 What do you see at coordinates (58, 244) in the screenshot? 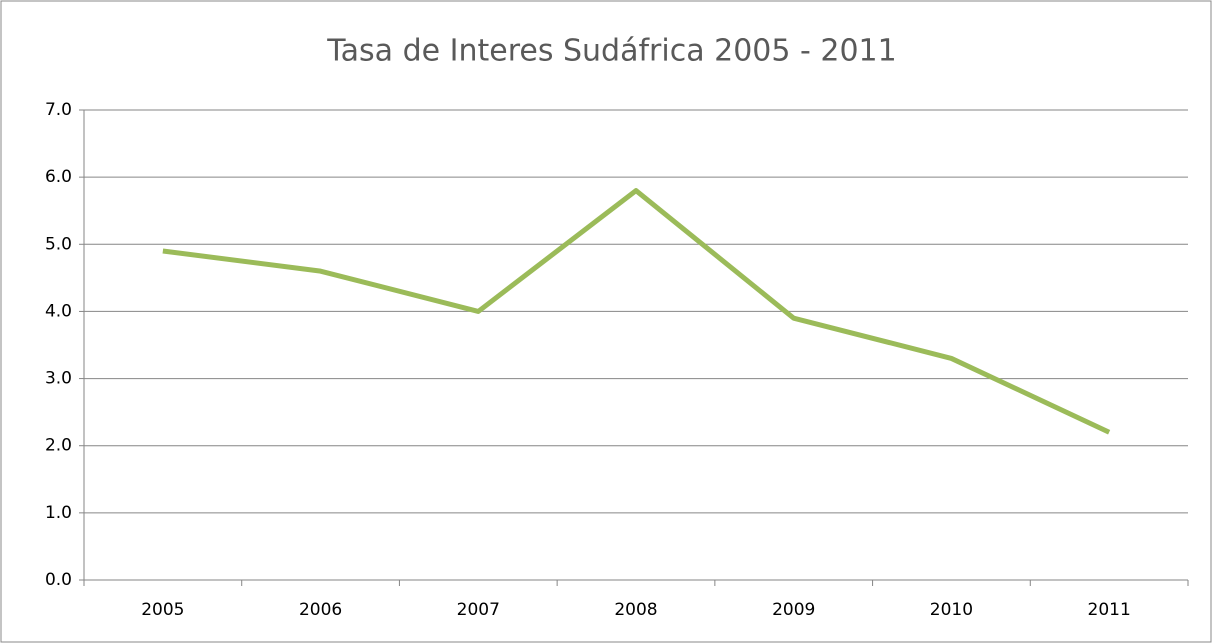
I see `y-tick-label: 5.0` at bounding box center [58, 244].